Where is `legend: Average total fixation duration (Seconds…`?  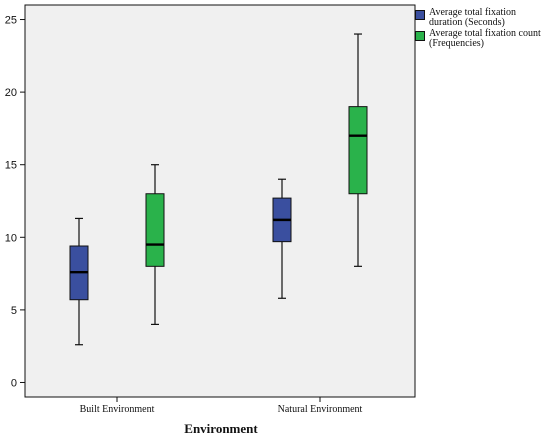
legend: Average total fixation duration (Seconds… is located at coordinates (482, 29).